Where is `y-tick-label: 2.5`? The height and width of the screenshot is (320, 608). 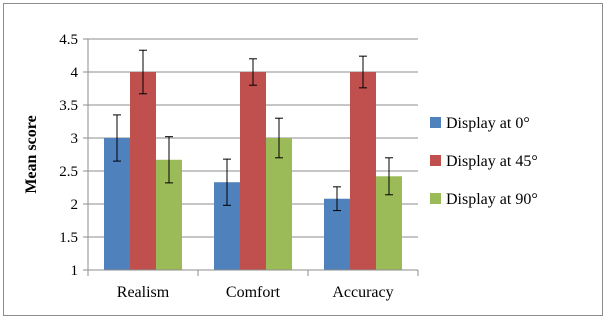 y-tick-label: 2.5 is located at coordinates (68, 172).